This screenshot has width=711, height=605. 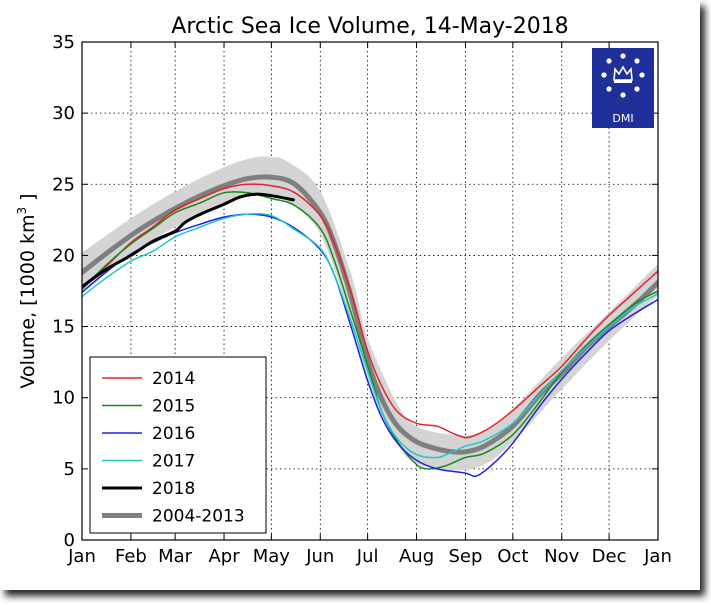 What do you see at coordinates (367, 556) in the screenshot?
I see `x-tick-label: Jul` at bounding box center [367, 556].